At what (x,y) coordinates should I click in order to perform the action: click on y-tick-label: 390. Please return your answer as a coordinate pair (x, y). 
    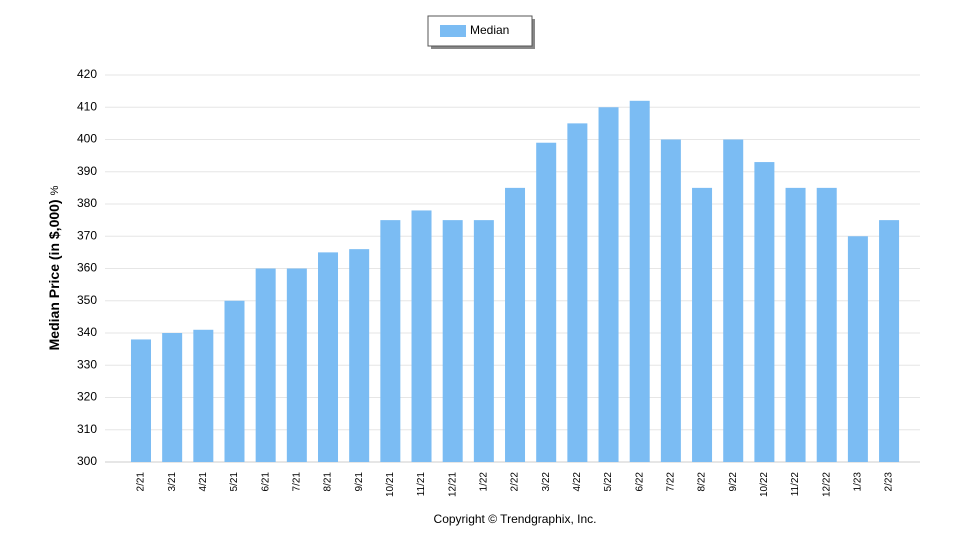
    Looking at the image, I should click on (87, 171).